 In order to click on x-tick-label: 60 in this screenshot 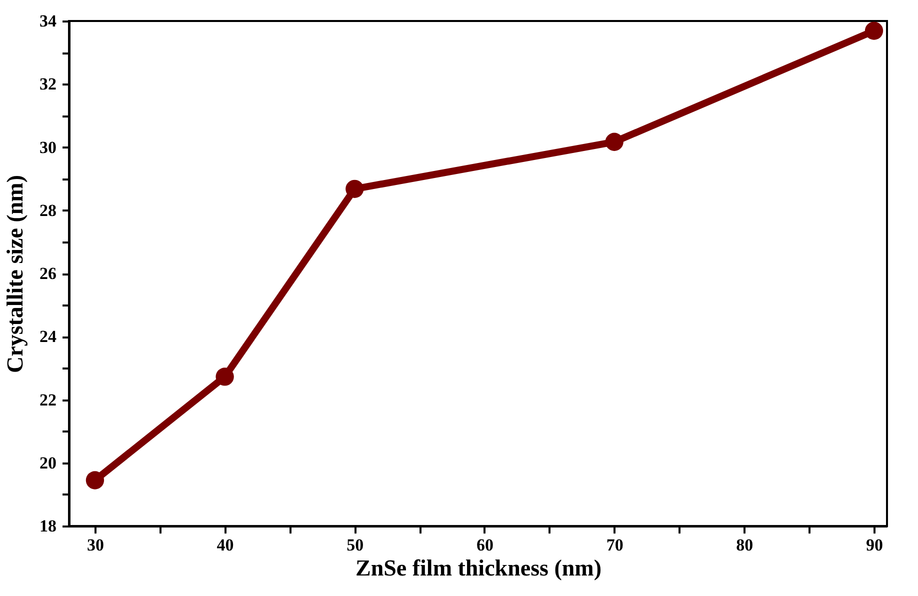, I will do `click(485, 545)`.